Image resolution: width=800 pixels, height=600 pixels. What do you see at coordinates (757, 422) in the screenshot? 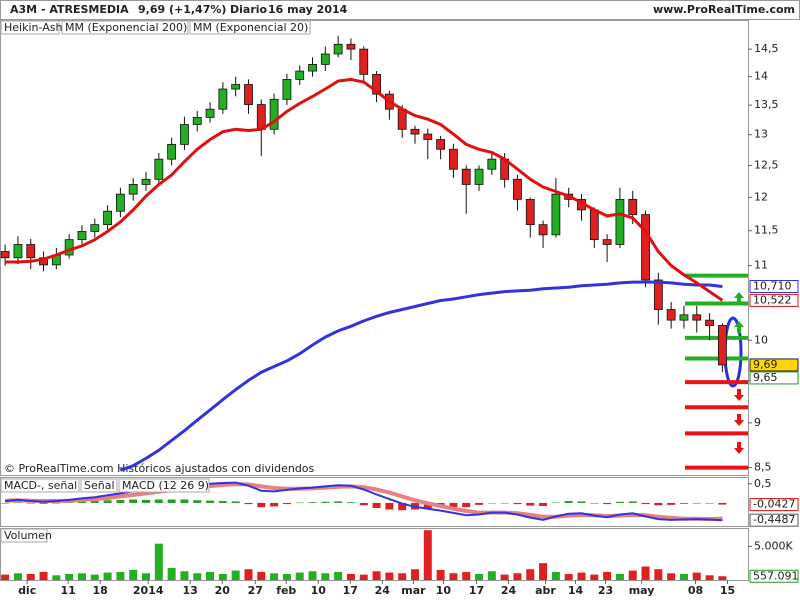
I see `y-tick-label: 9` at bounding box center [757, 422].